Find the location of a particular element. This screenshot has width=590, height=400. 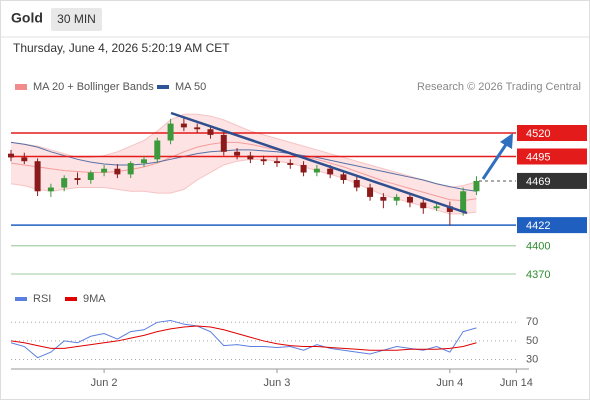

x-tick-label: Jun 4 is located at coordinates (449, 383).